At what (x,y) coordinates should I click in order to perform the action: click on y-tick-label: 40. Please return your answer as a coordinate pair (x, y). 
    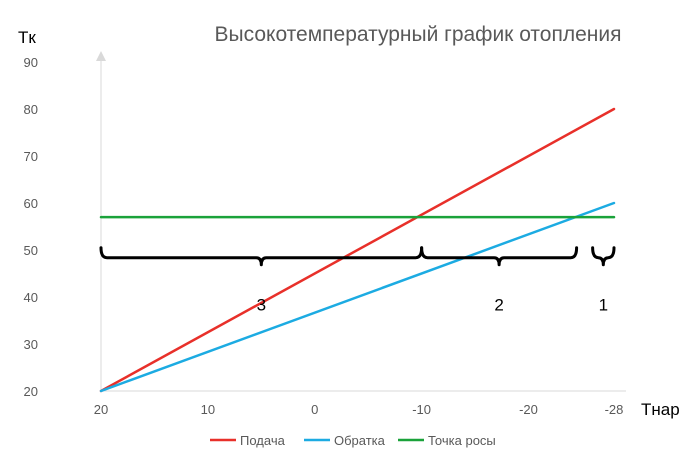
    Looking at the image, I should click on (31, 297).